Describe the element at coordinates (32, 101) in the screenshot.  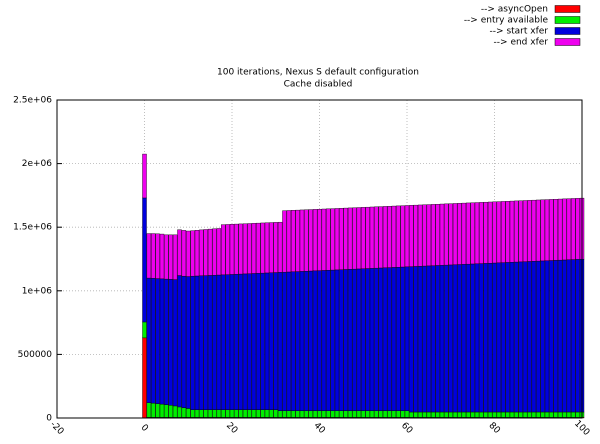
I see `y-tick-label: 2.5e+06` at that location.